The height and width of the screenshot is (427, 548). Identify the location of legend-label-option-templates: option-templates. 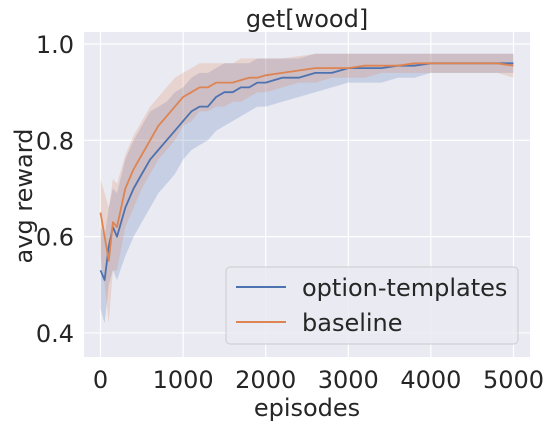
(404, 288).